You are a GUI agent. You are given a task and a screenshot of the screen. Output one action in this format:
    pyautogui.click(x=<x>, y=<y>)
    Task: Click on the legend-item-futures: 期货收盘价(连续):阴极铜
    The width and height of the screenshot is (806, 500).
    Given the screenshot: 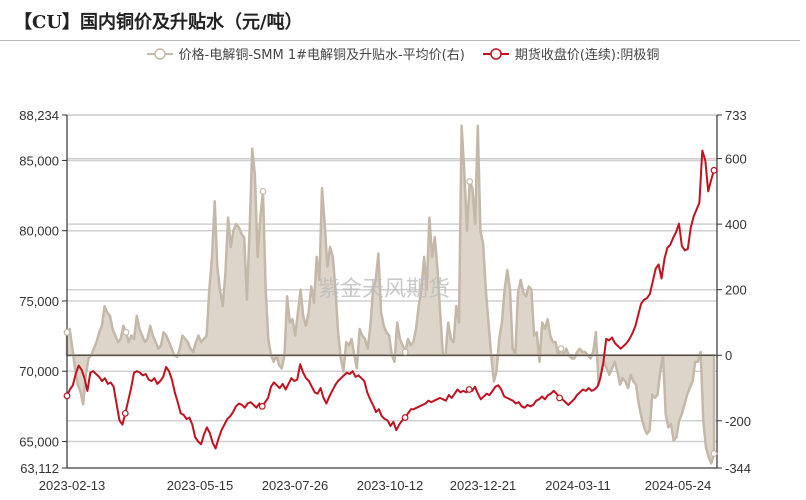 What is the action you would take?
    pyautogui.click(x=571, y=53)
    